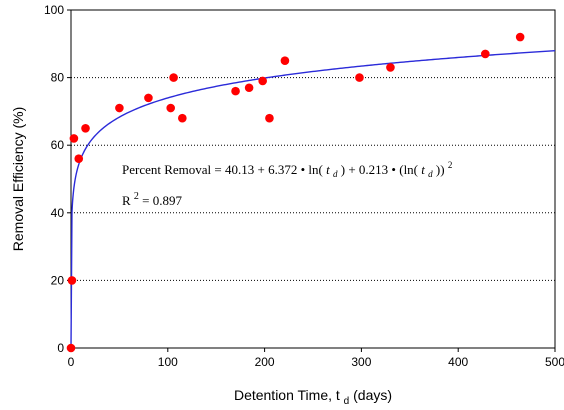  I want to click on y-tick-label: 20, so click(58, 280).